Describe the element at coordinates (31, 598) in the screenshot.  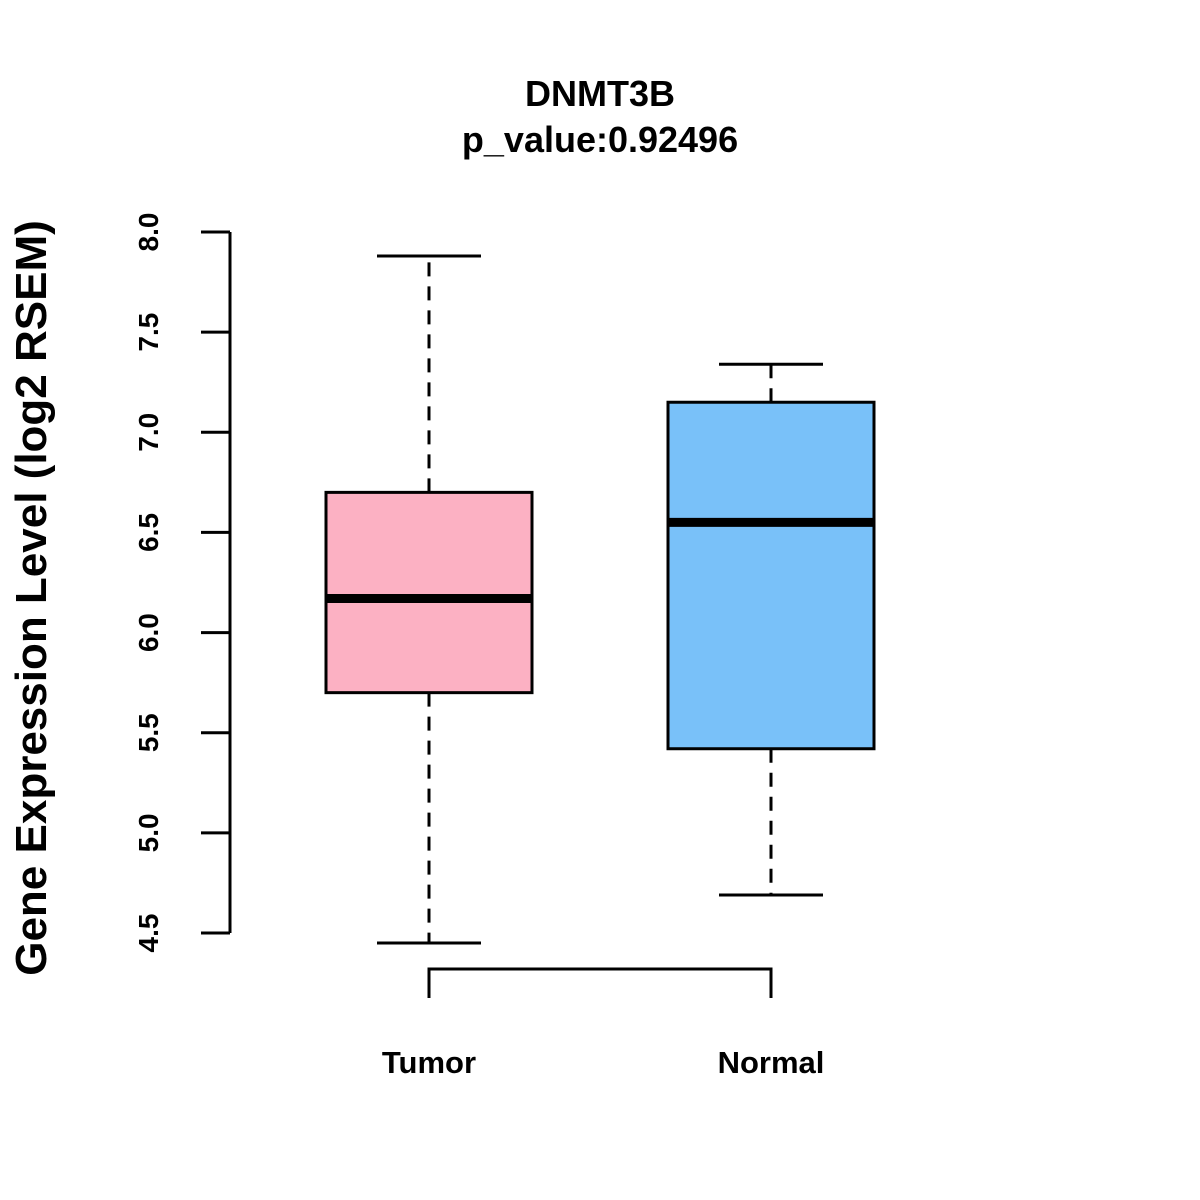
I see `y-axis-label: Gene Expression Level (log2 RSEM)` at that location.